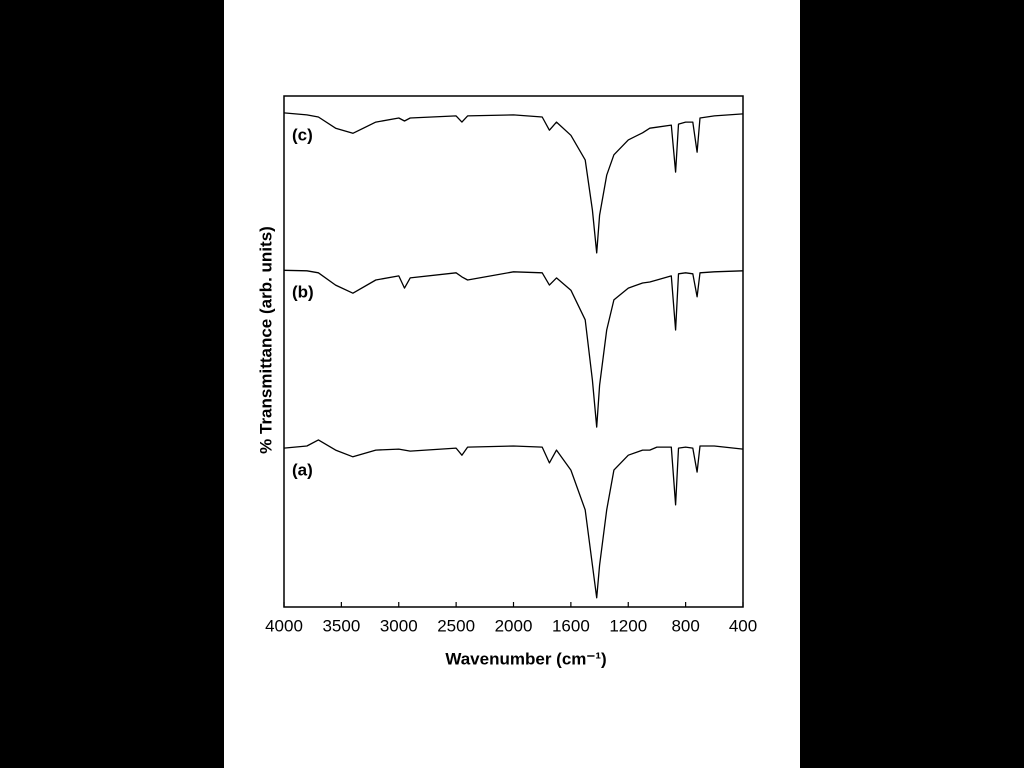  Describe the element at coordinates (284, 625) in the screenshot. I see `x-tick-label: 4000` at that location.